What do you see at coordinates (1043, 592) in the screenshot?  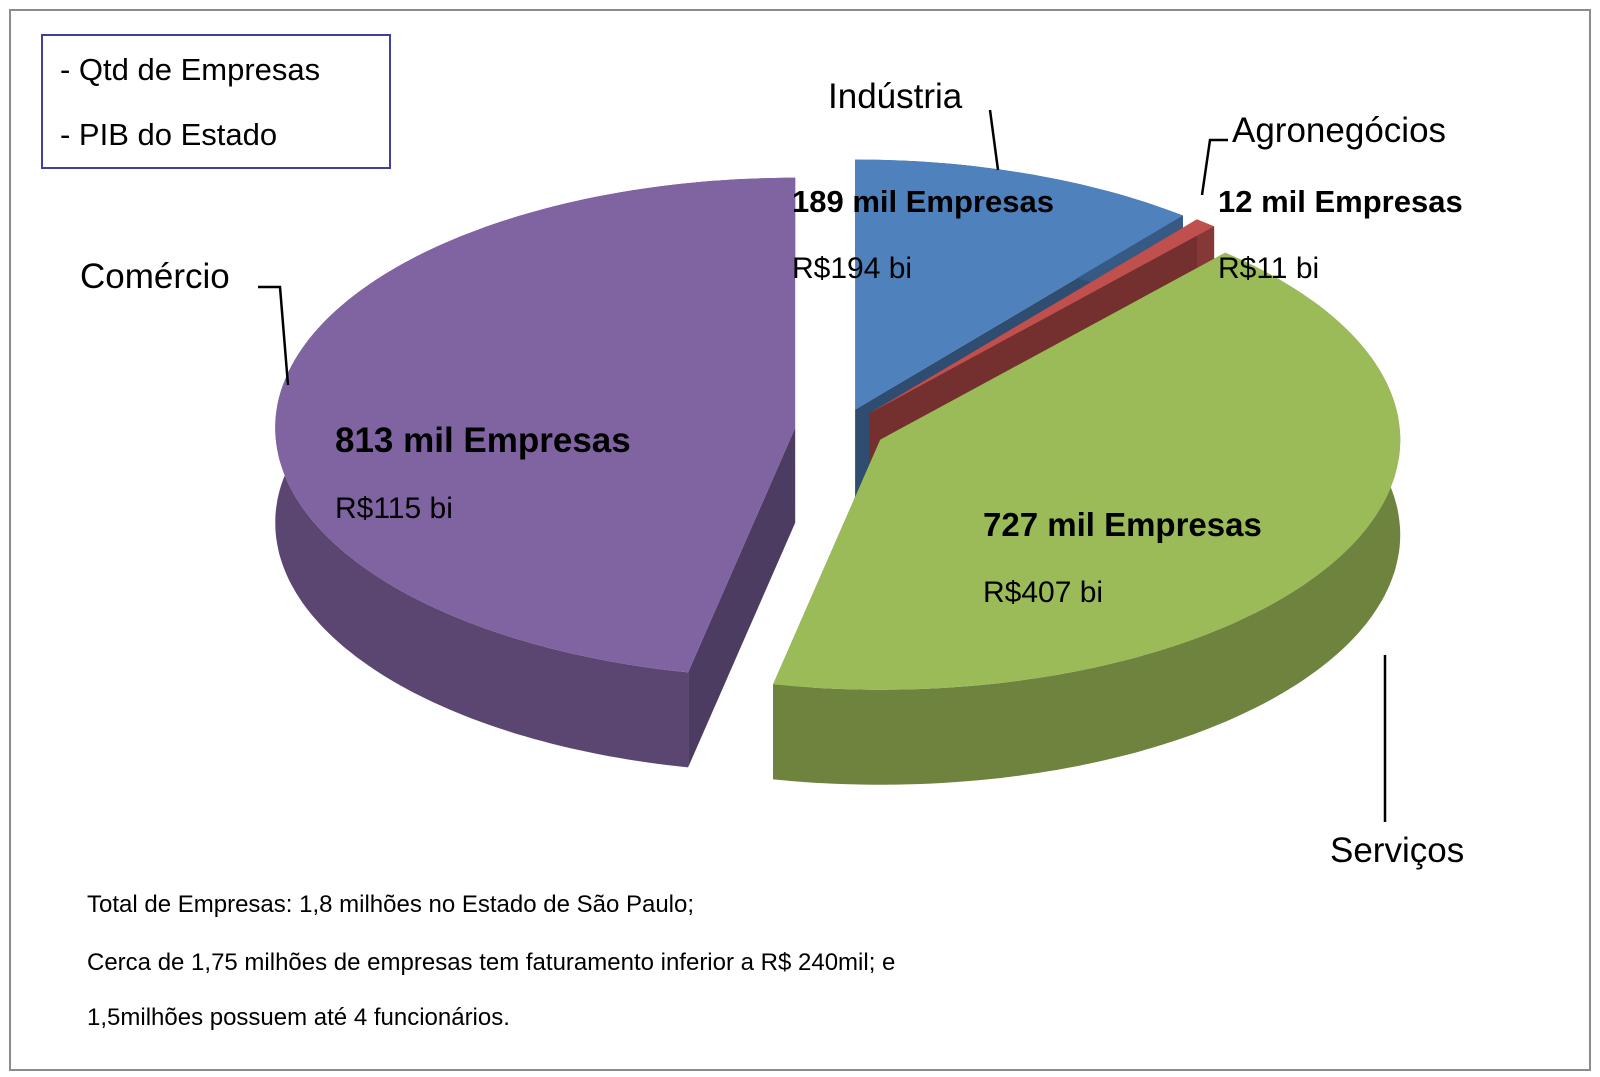 I see `pib-label: R$407 bi` at bounding box center [1043, 592].